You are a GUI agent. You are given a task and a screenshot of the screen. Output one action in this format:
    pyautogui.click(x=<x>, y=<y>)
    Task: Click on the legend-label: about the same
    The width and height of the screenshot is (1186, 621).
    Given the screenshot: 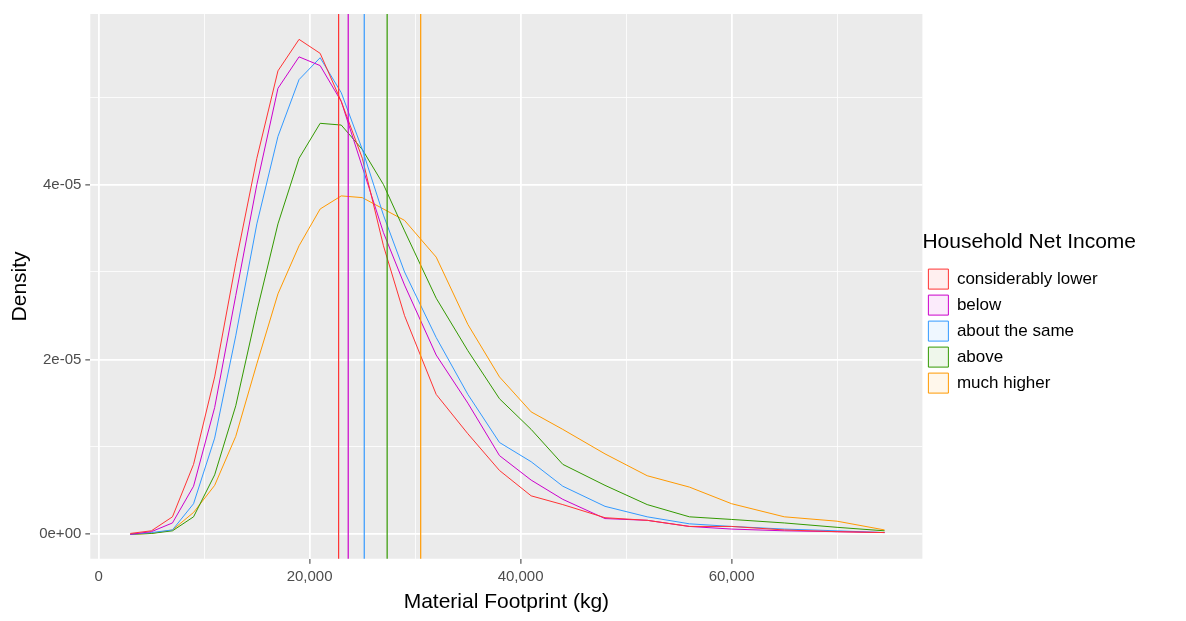 What is the action you would take?
    pyautogui.click(x=1015, y=330)
    